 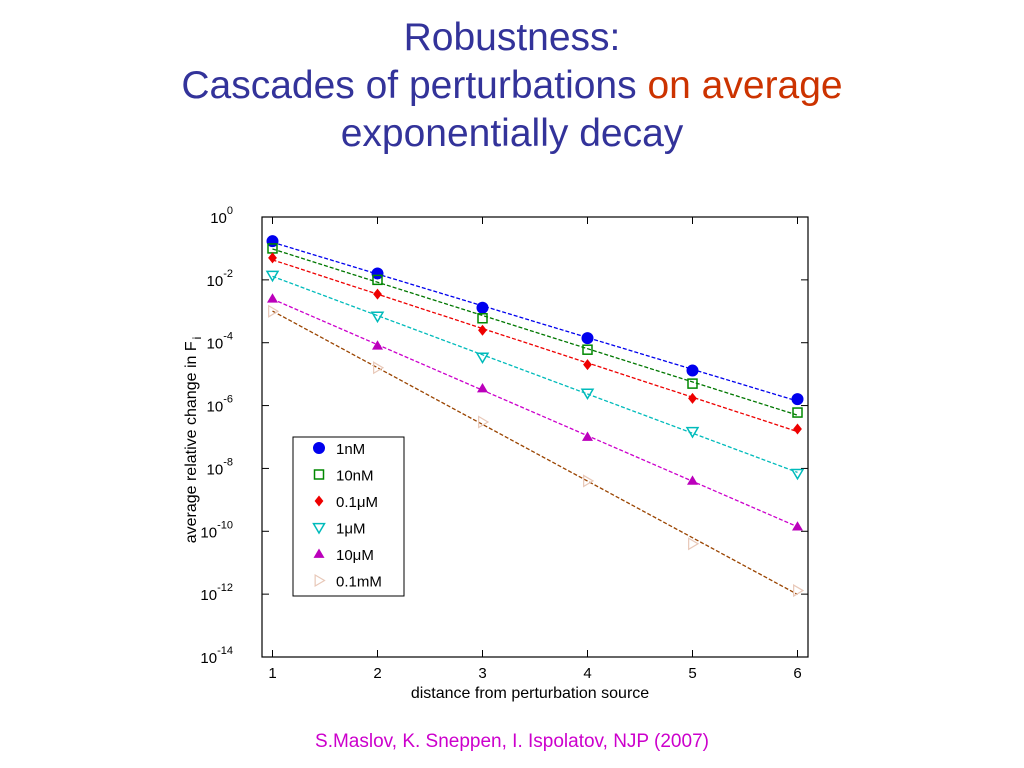 What do you see at coordinates (692, 432) in the screenshot?
I see `data-point-s3-p4` at bounding box center [692, 432].